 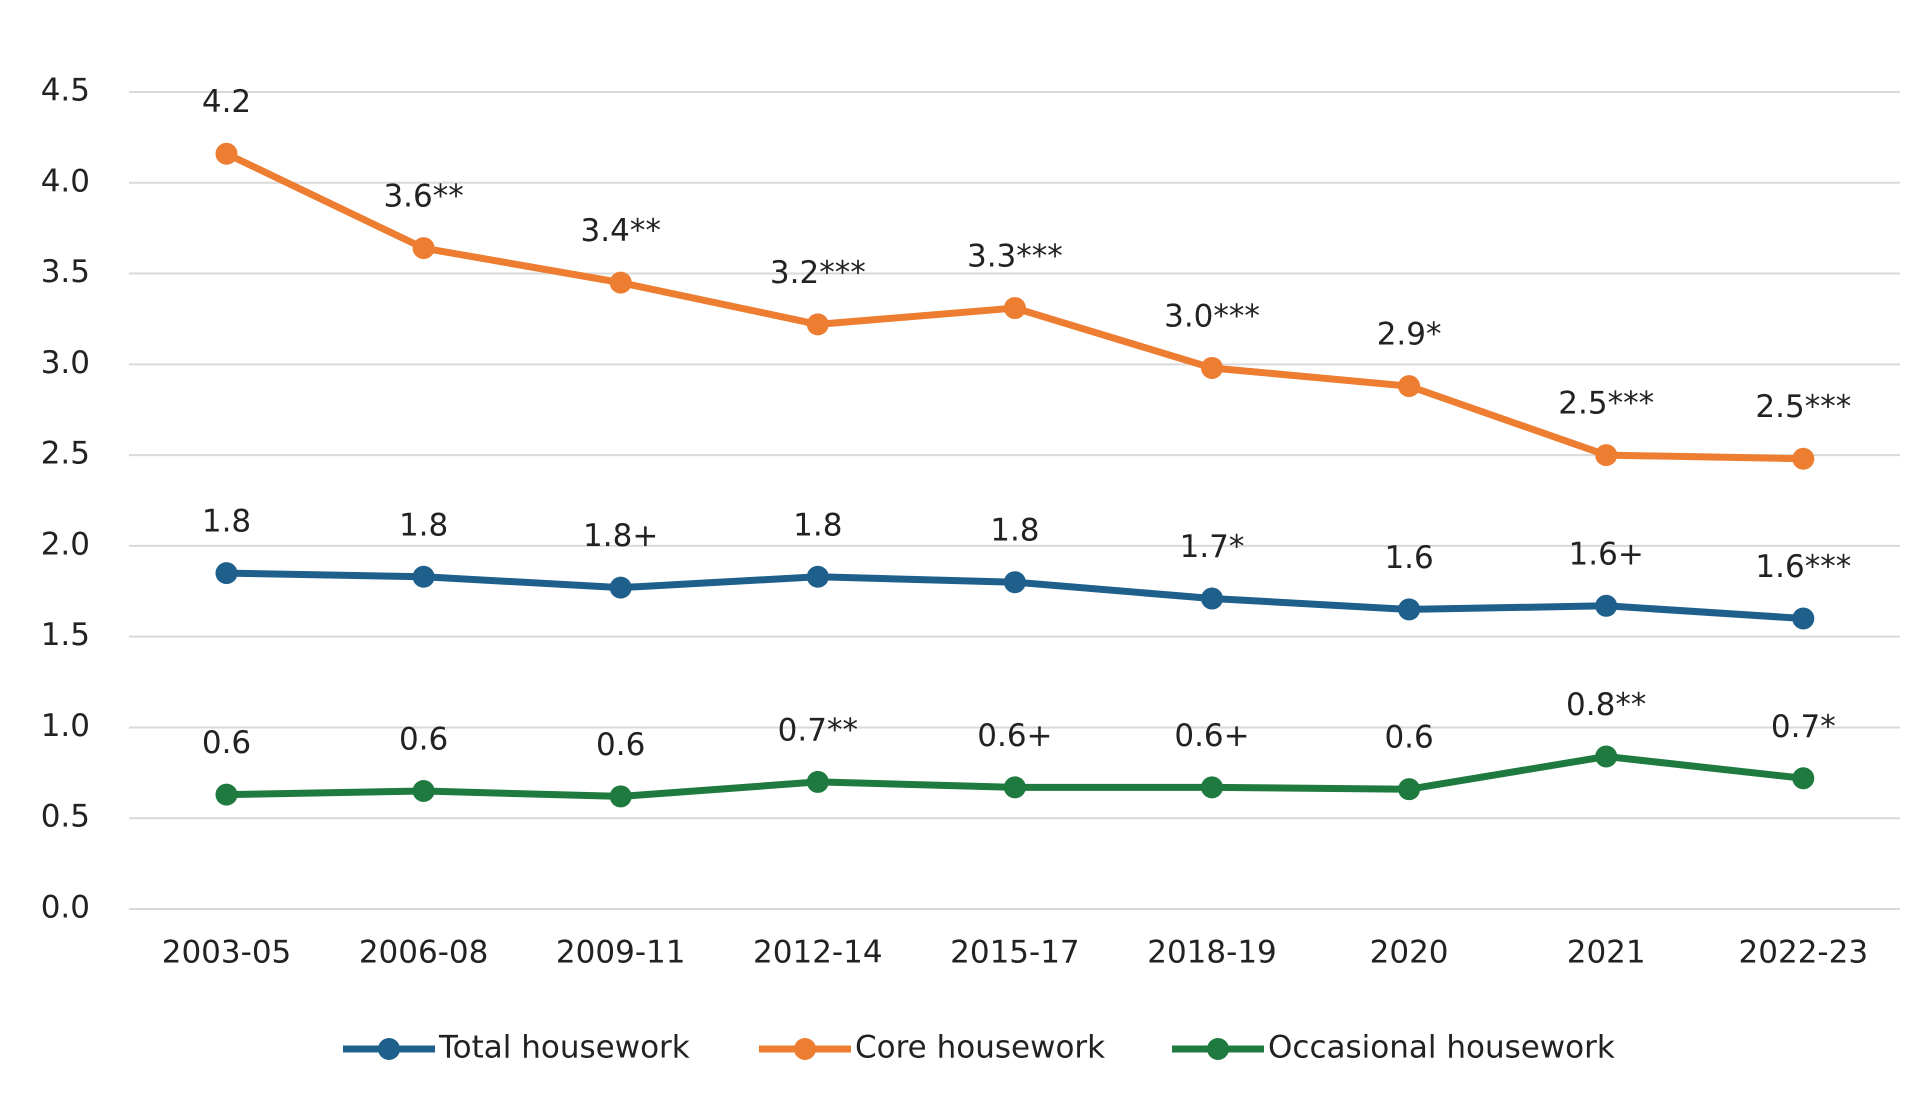 I want to click on x-tick-label: 2022-23, so click(x=1804, y=953).